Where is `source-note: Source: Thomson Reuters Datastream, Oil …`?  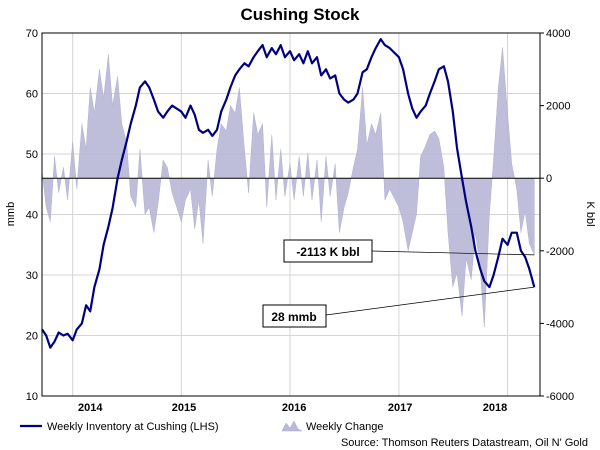
source-note: Source: Thomson Reuters Datastream, Oil … is located at coordinates (464, 443).